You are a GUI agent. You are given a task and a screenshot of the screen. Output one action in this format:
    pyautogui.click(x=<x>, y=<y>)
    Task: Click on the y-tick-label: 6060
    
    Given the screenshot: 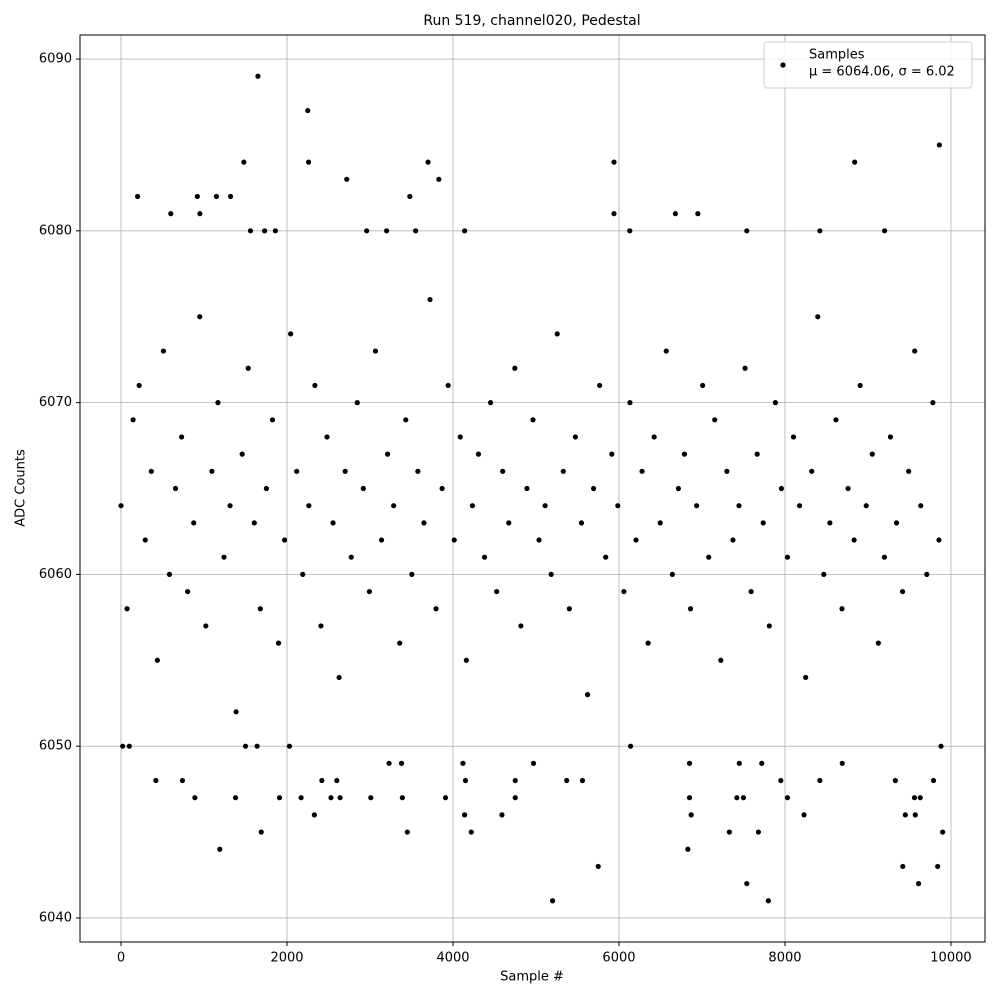 What is the action you would take?
    pyautogui.click(x=55, y=574)
    